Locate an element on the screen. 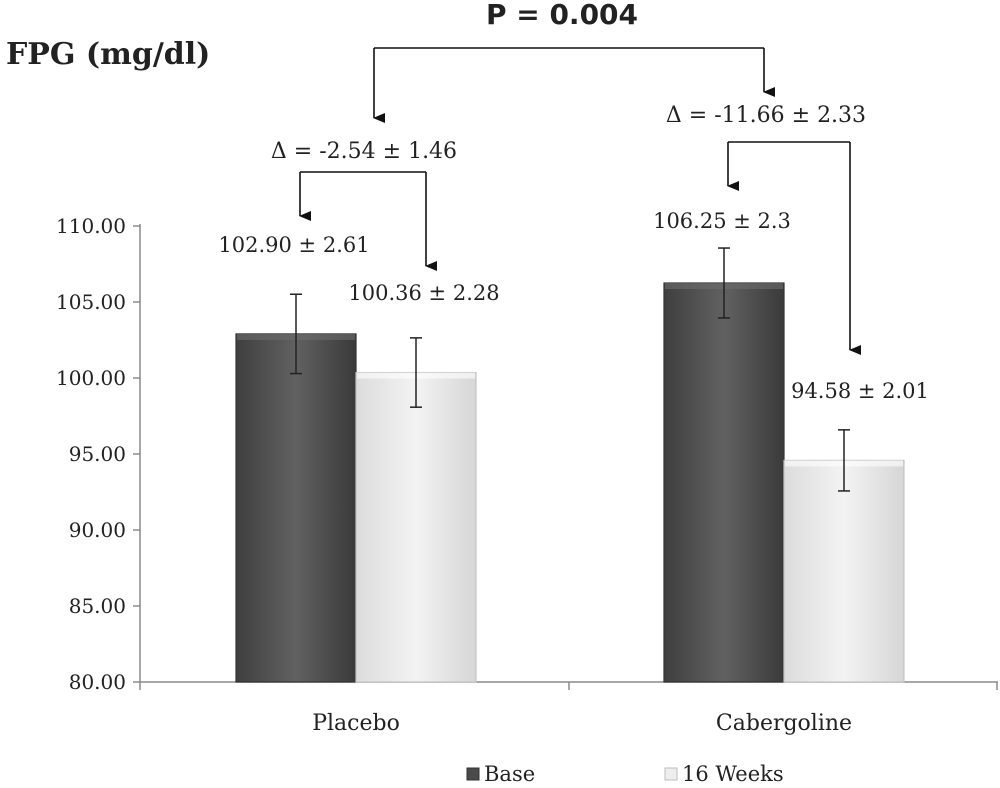 The image size is (1000, 788). bar-placebo-16-weeks is located at coordinates (416, 527).